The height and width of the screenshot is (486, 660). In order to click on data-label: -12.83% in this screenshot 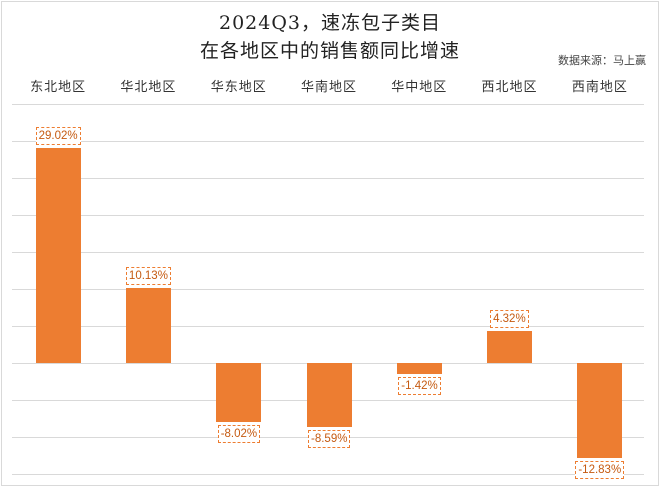, I will do `click(600, 469)`.